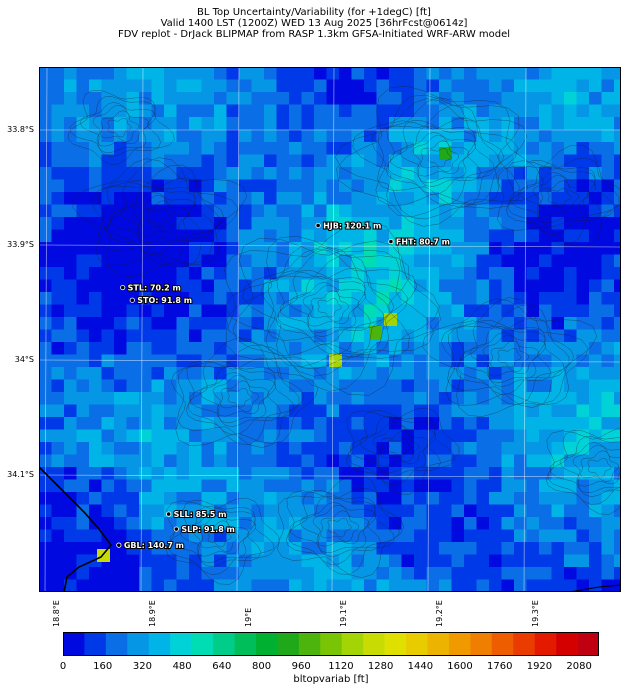 The width and height of the screenshot is (628, 692). Describe the element at coordinates (535, 613) in the screenshot. I see `longitude-label: 19.3°E` at that location.